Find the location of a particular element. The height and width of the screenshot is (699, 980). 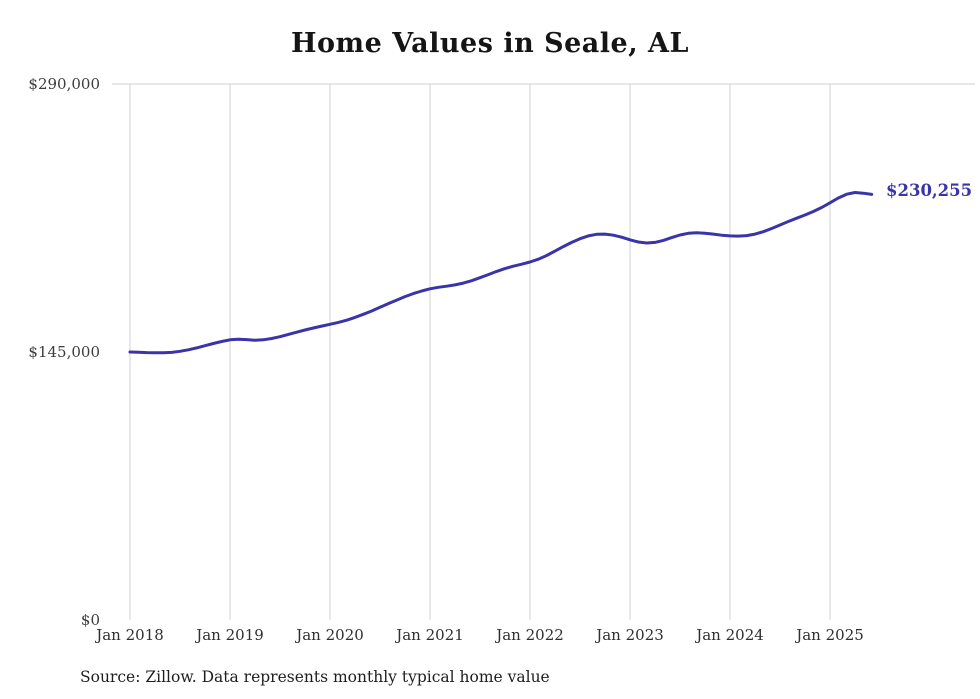

x-axis-tick-label: Jan 2023 is located at coordinates (629, 635).